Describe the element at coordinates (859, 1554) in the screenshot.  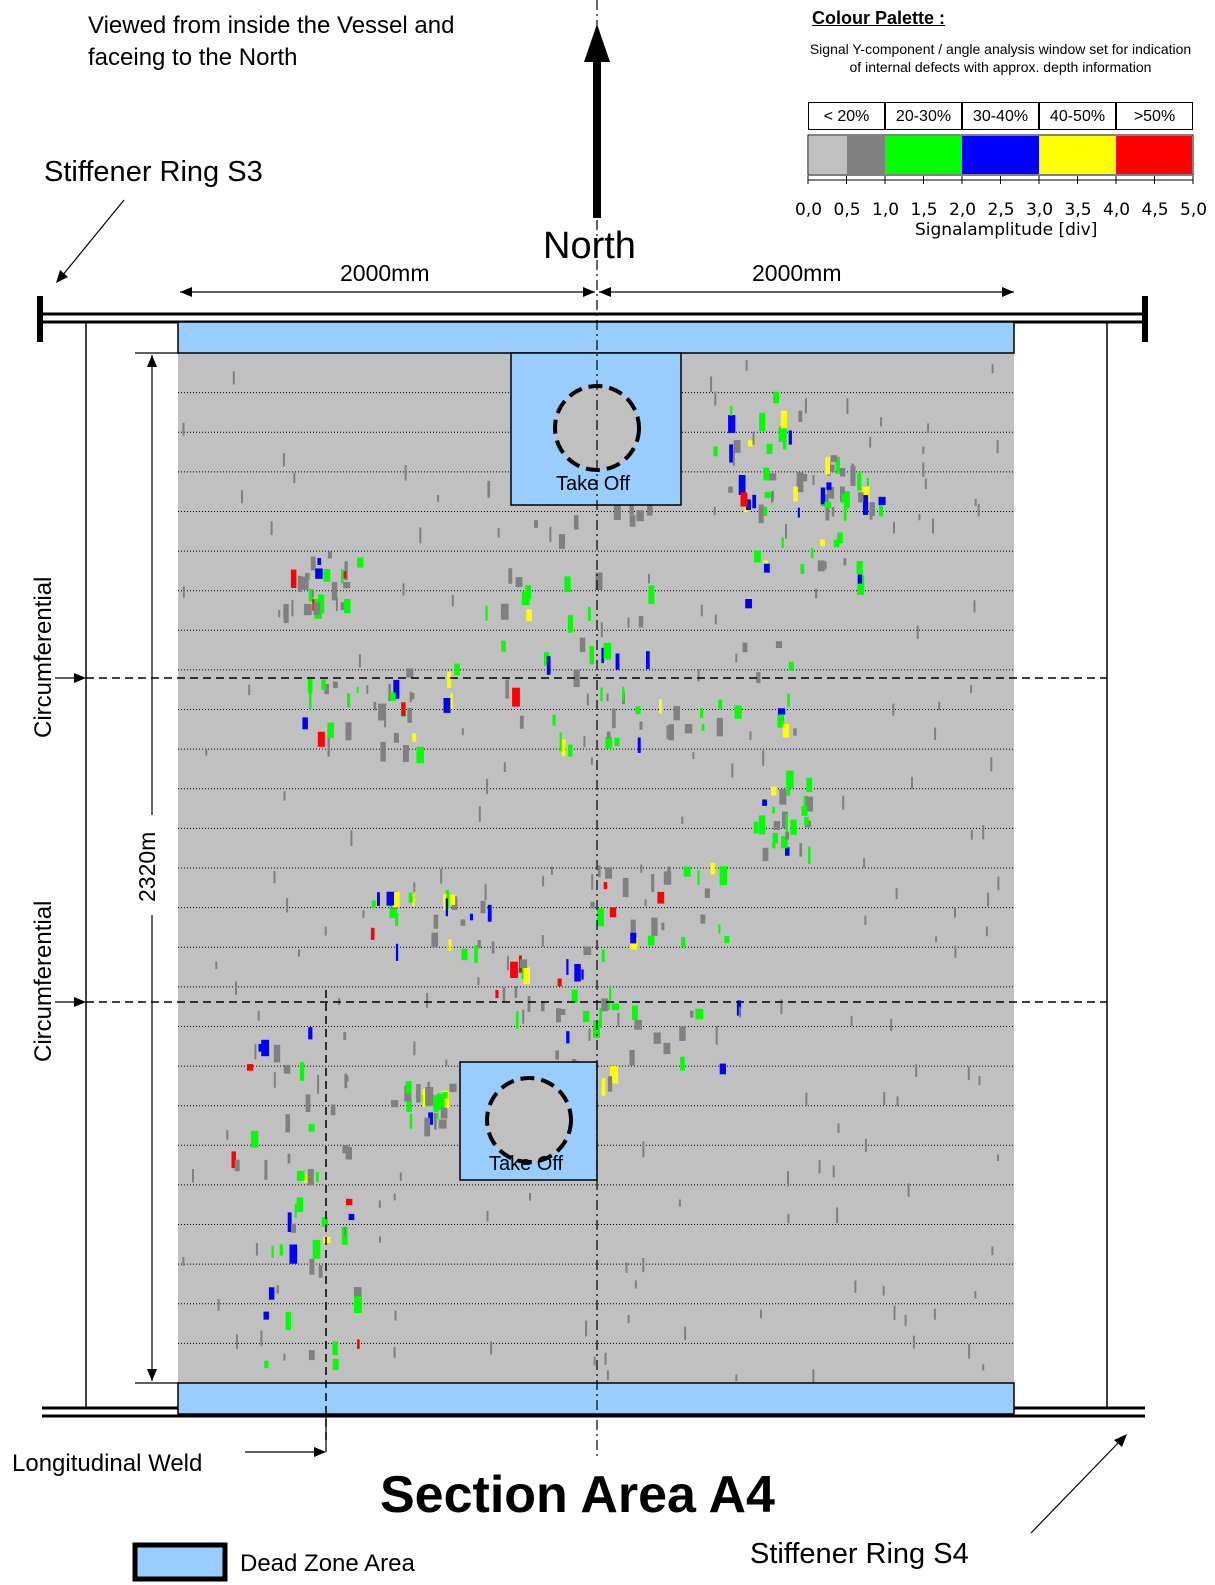
I see `ring-bottom-label: Stiffener Ring S4` at that location.